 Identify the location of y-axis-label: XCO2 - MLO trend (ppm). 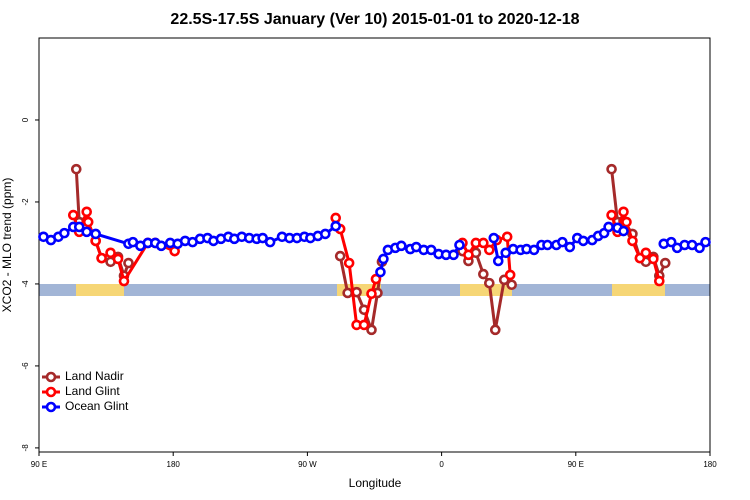
(7, 245).